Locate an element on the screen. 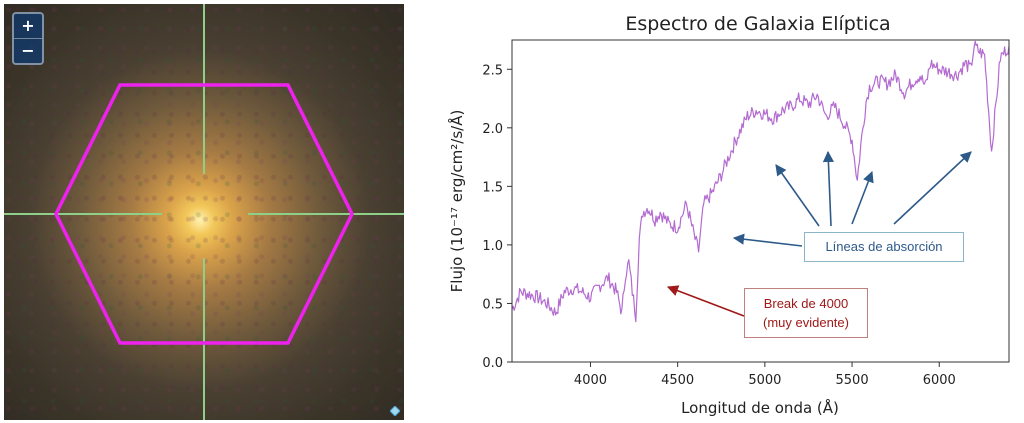 Image resolution: width=1024 pixels, height=423 pixels. y-tick-label: 1.0 is located at coordinates (492, 246).